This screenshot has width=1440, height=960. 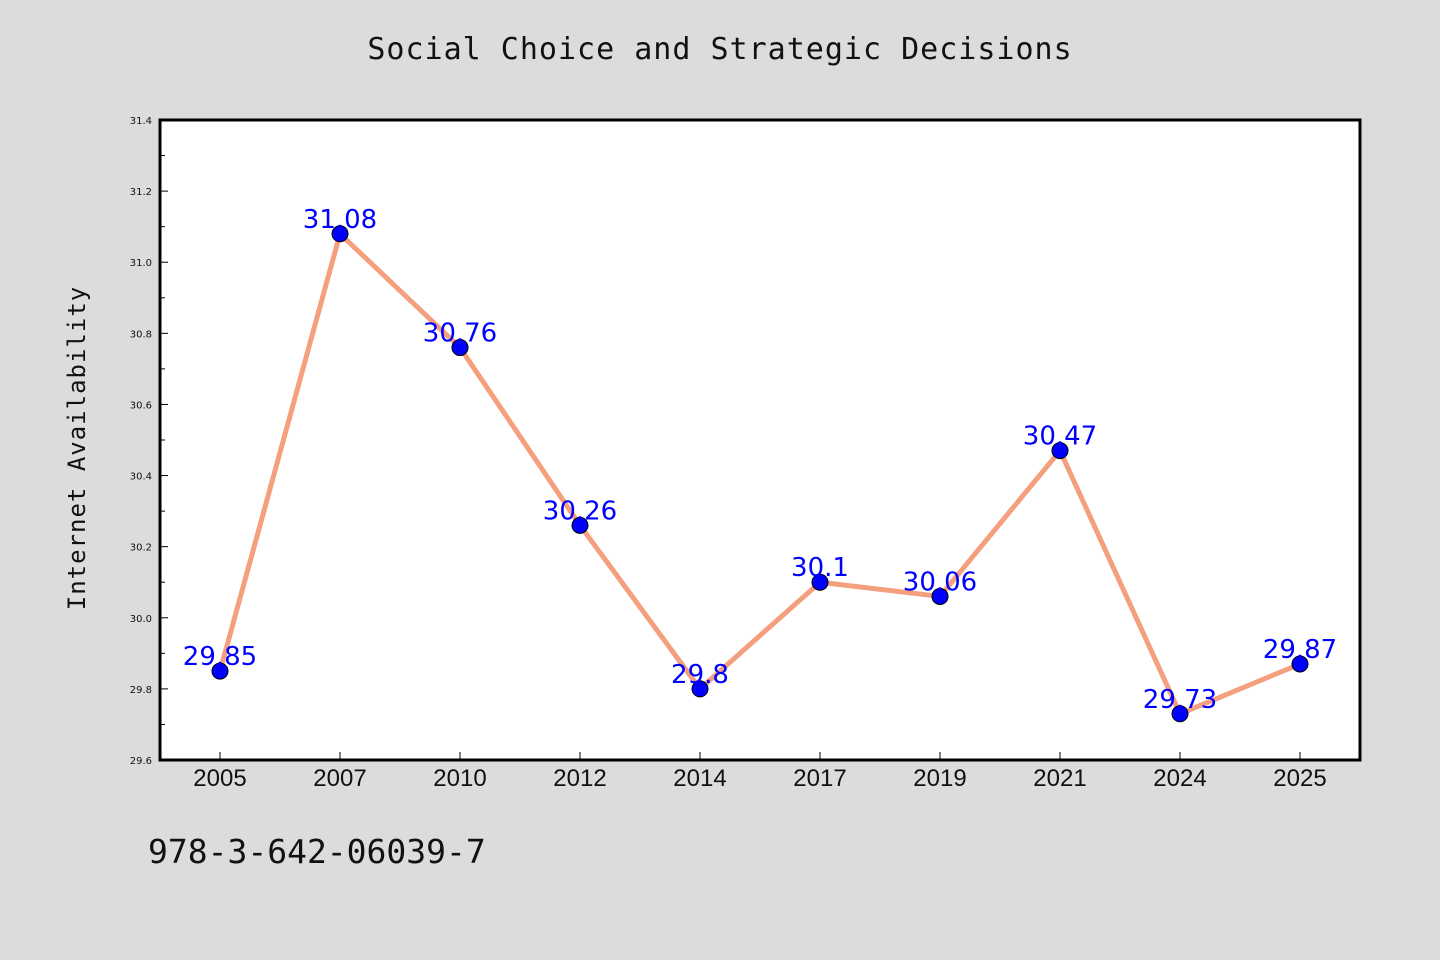 I want to click on x-axis: 2005 2007 2010 2012 2014 2017 2019 2021 2024 2025, so click(x=760, y=772).